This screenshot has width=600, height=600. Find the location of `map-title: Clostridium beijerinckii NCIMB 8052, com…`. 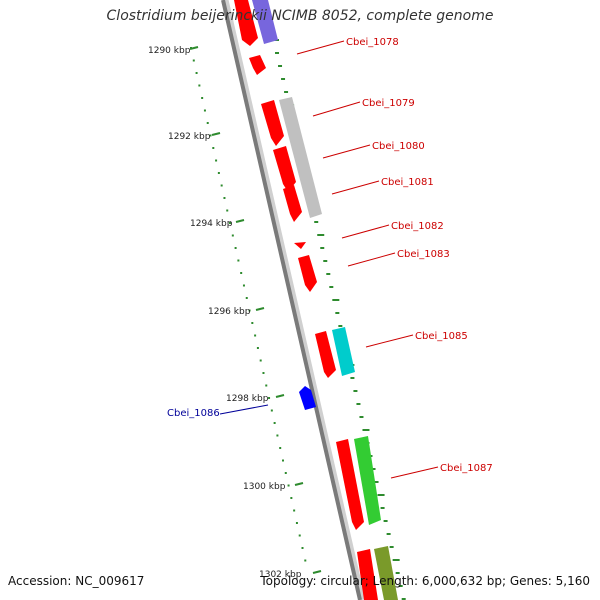

map-title: Clostridium beijerinckii NCIMB 8052, com… is located at coordinates (300, 16).